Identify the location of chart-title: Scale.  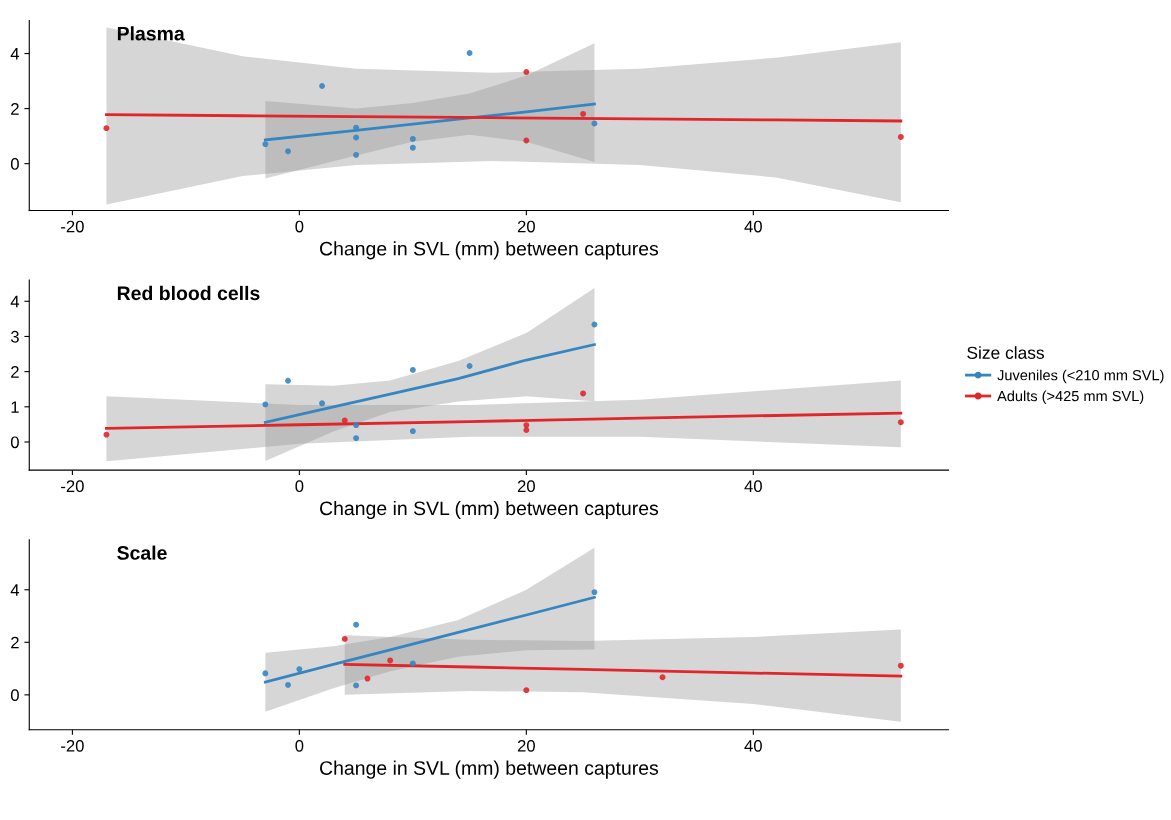
(142, 552).